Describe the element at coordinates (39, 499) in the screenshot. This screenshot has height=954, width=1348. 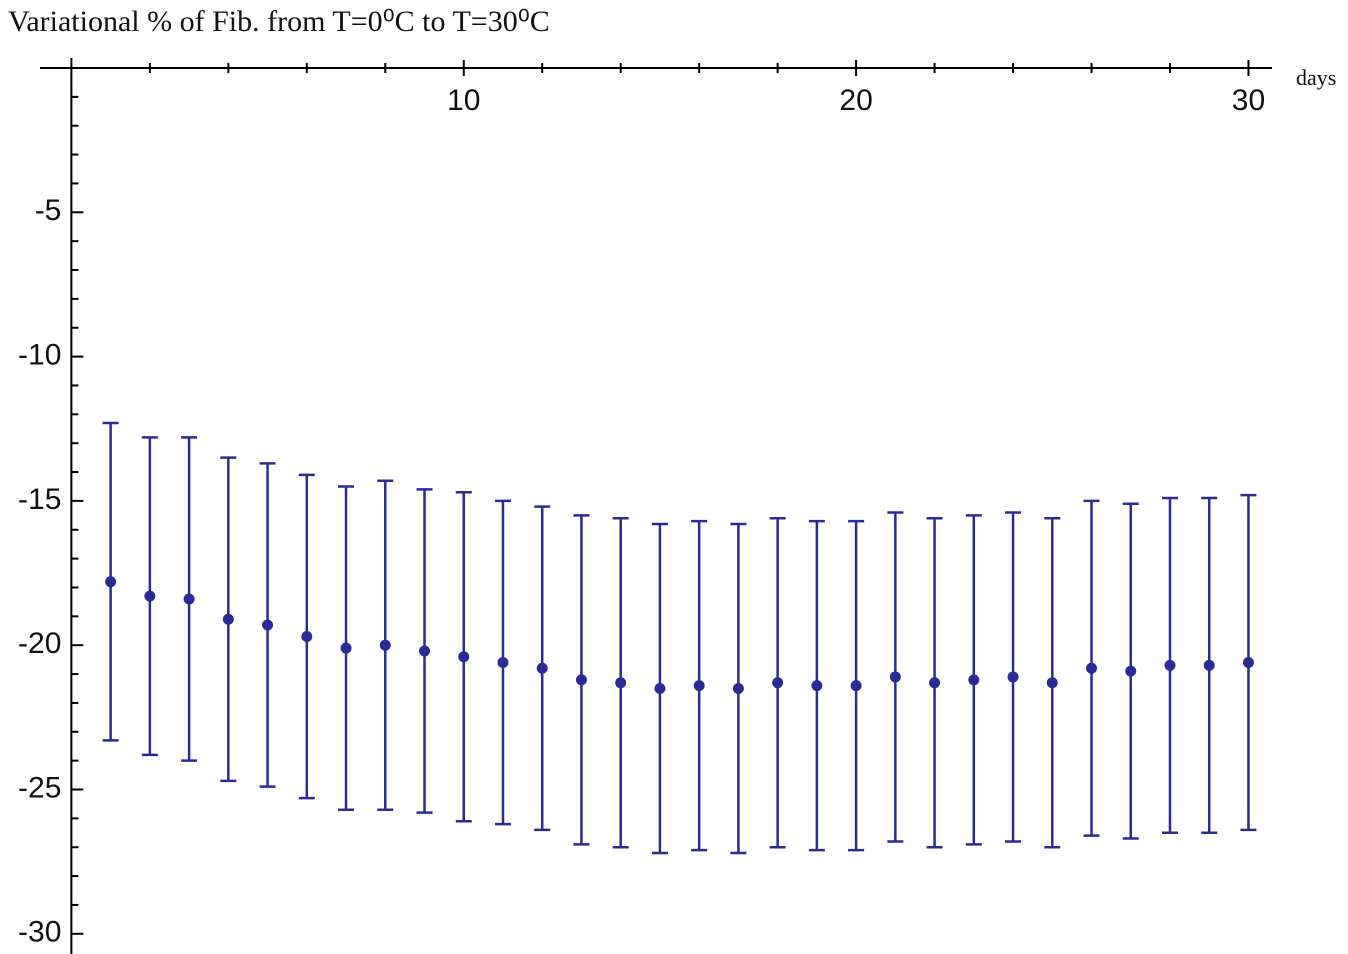
I see `y-tick-label: -15` at that location.